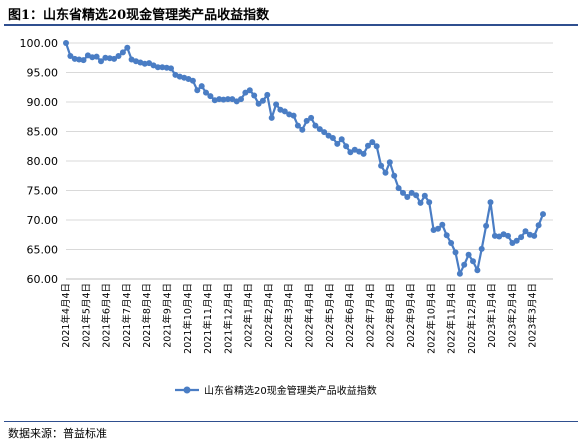  What do you see at coordinates (57, 433) in the screenshot?
I see `source-note: 数据来源：普益标准` at bounding box center [57, 433].